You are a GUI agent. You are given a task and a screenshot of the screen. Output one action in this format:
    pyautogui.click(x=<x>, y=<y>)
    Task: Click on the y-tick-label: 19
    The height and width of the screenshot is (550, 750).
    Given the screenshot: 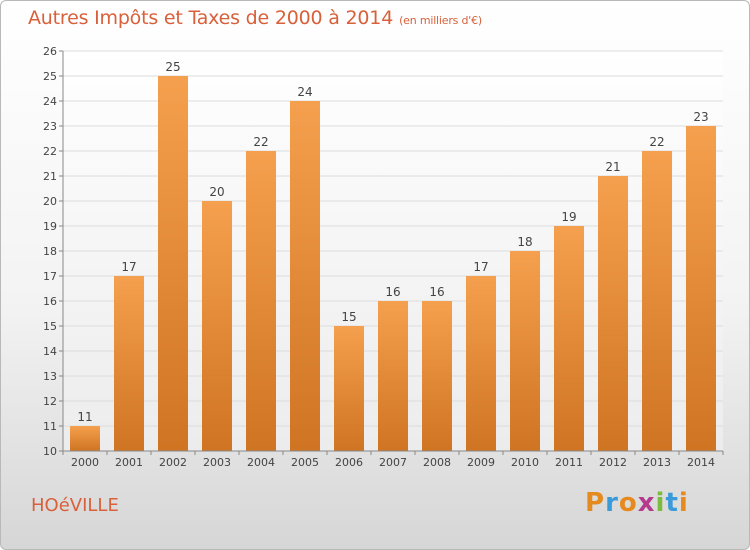 What is the action you would take?
    pyautogui.click(x=50, y=226)
    